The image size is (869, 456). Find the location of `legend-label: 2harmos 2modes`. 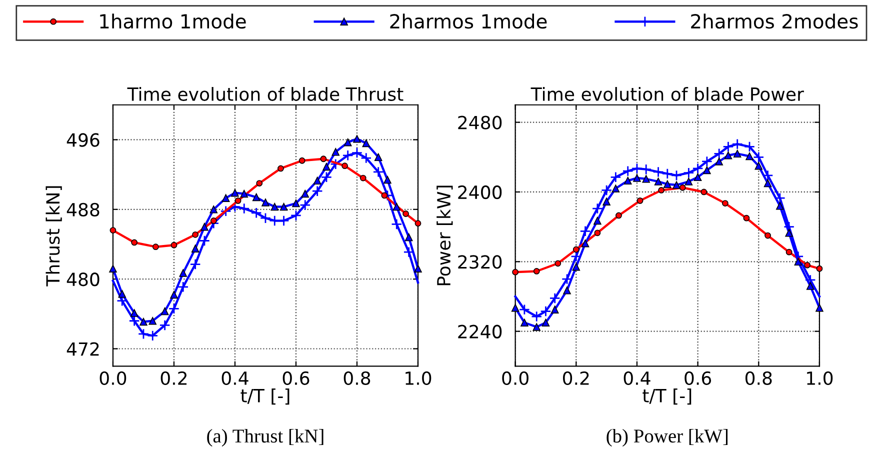

legend-label: 2harmos 2modes is located at coordinates (774, 21).